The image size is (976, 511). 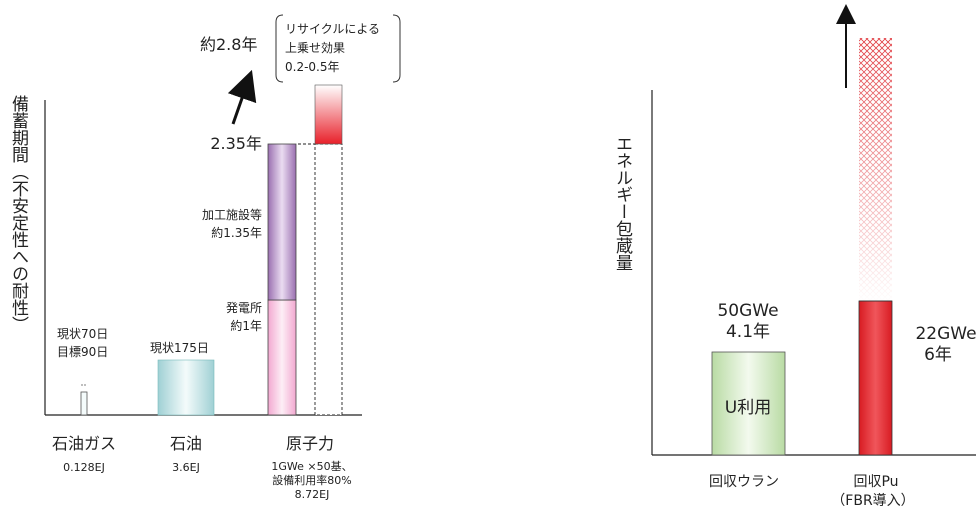 I want to click on bar-recovered-uranium-inner: U利用, so click(x=748, y=408).